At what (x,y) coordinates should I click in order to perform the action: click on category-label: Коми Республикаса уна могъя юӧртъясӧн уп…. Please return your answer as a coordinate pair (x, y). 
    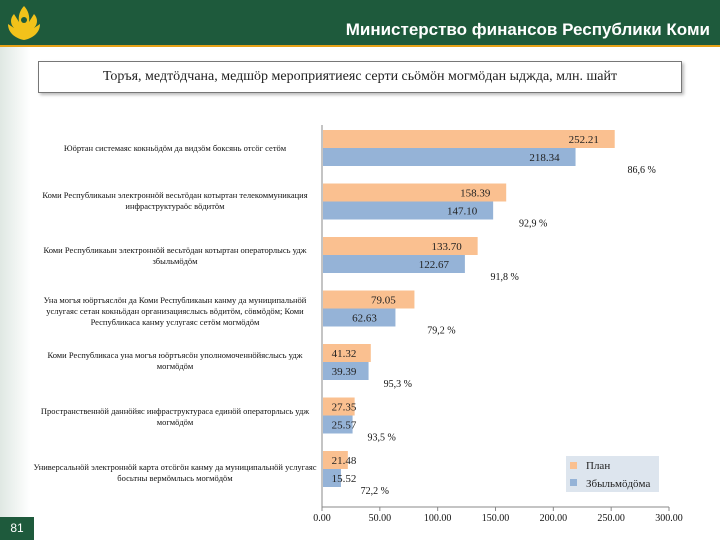
    Looking at the image, I should click on (175, 360).